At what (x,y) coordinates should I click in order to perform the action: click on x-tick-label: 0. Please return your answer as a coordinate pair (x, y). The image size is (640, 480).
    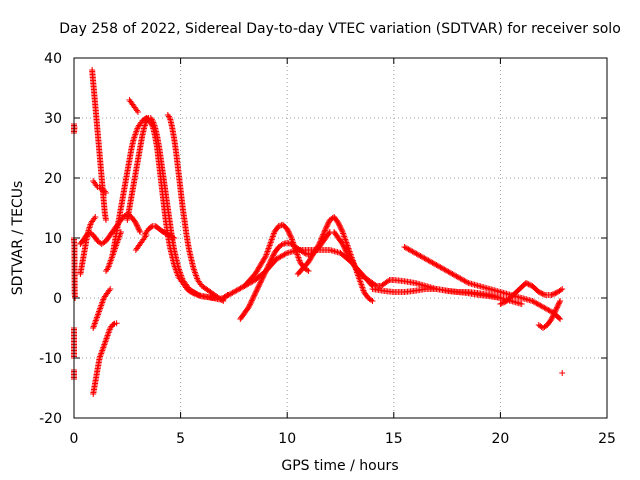
    Looking at the image, I should click on (74, 439).